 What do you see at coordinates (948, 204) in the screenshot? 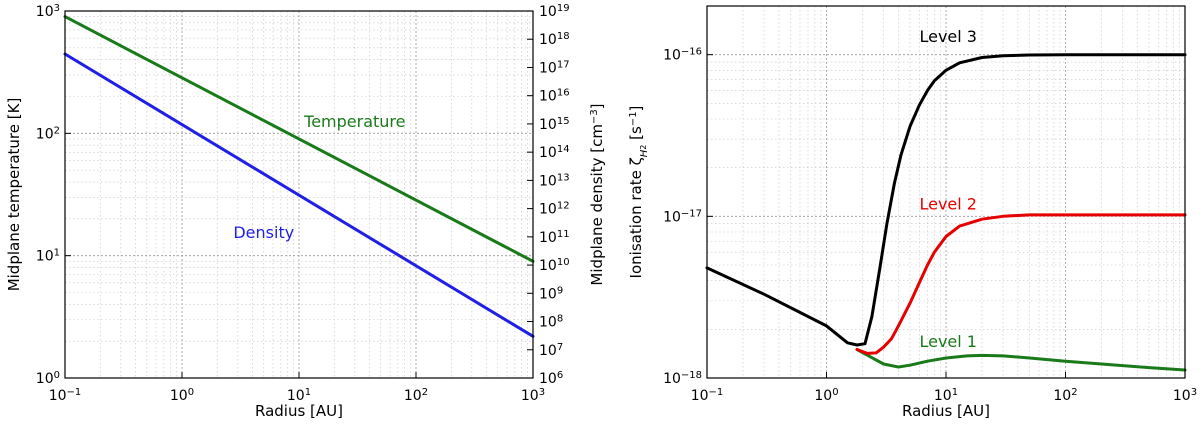
I see `annotation-level-2: Level 2` at bounding box center [948, 204].